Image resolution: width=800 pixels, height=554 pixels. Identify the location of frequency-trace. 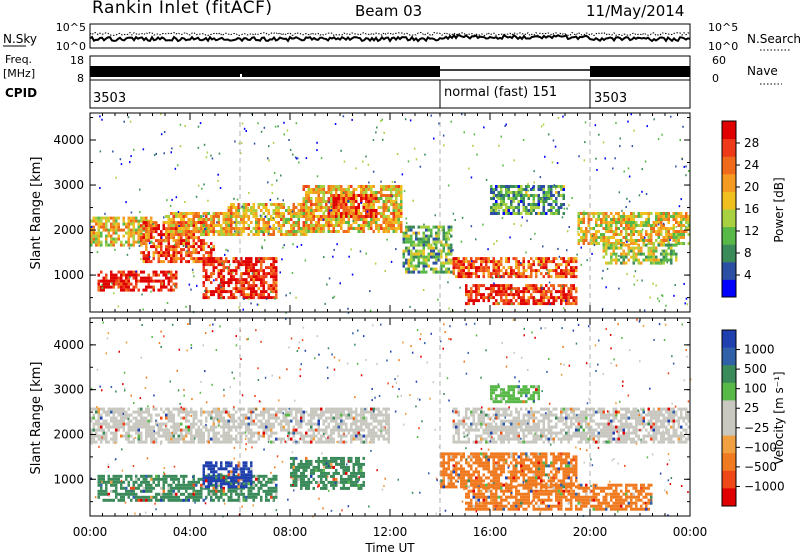
(390, 73).